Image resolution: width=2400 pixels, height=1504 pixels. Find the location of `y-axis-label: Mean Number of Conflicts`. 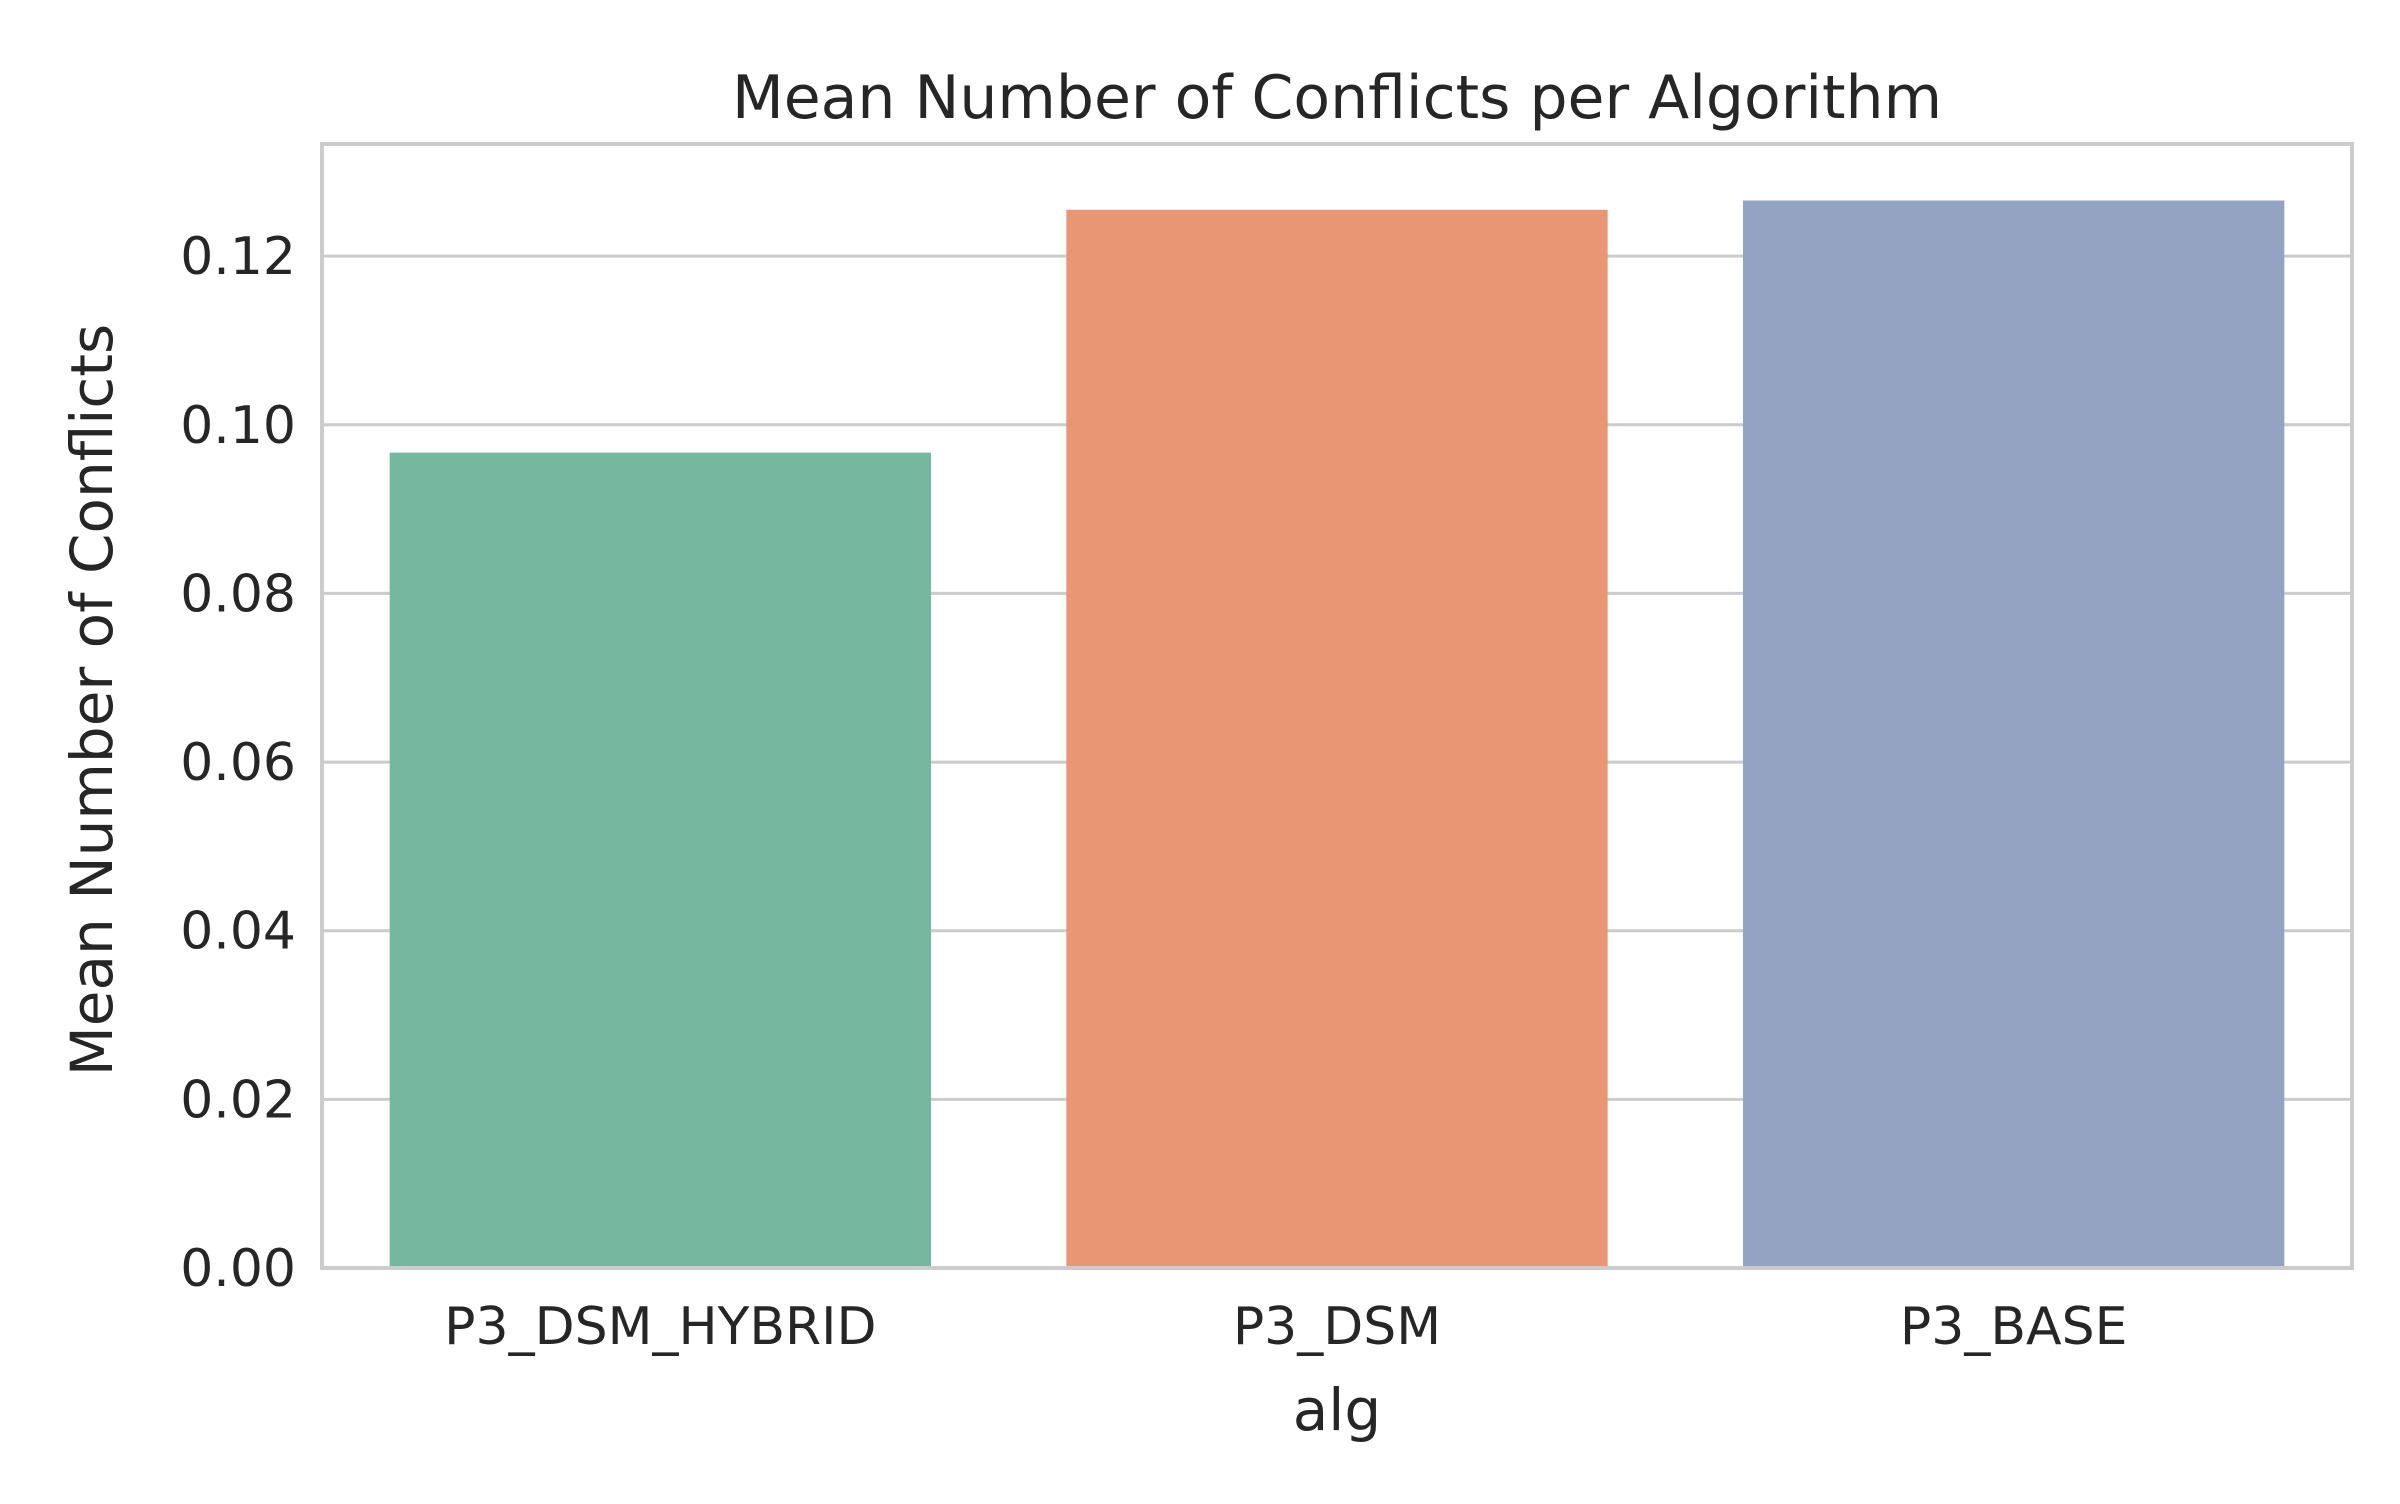

y-axis-label: Mean Number of Conflicts is located at coordinates (92, 700).